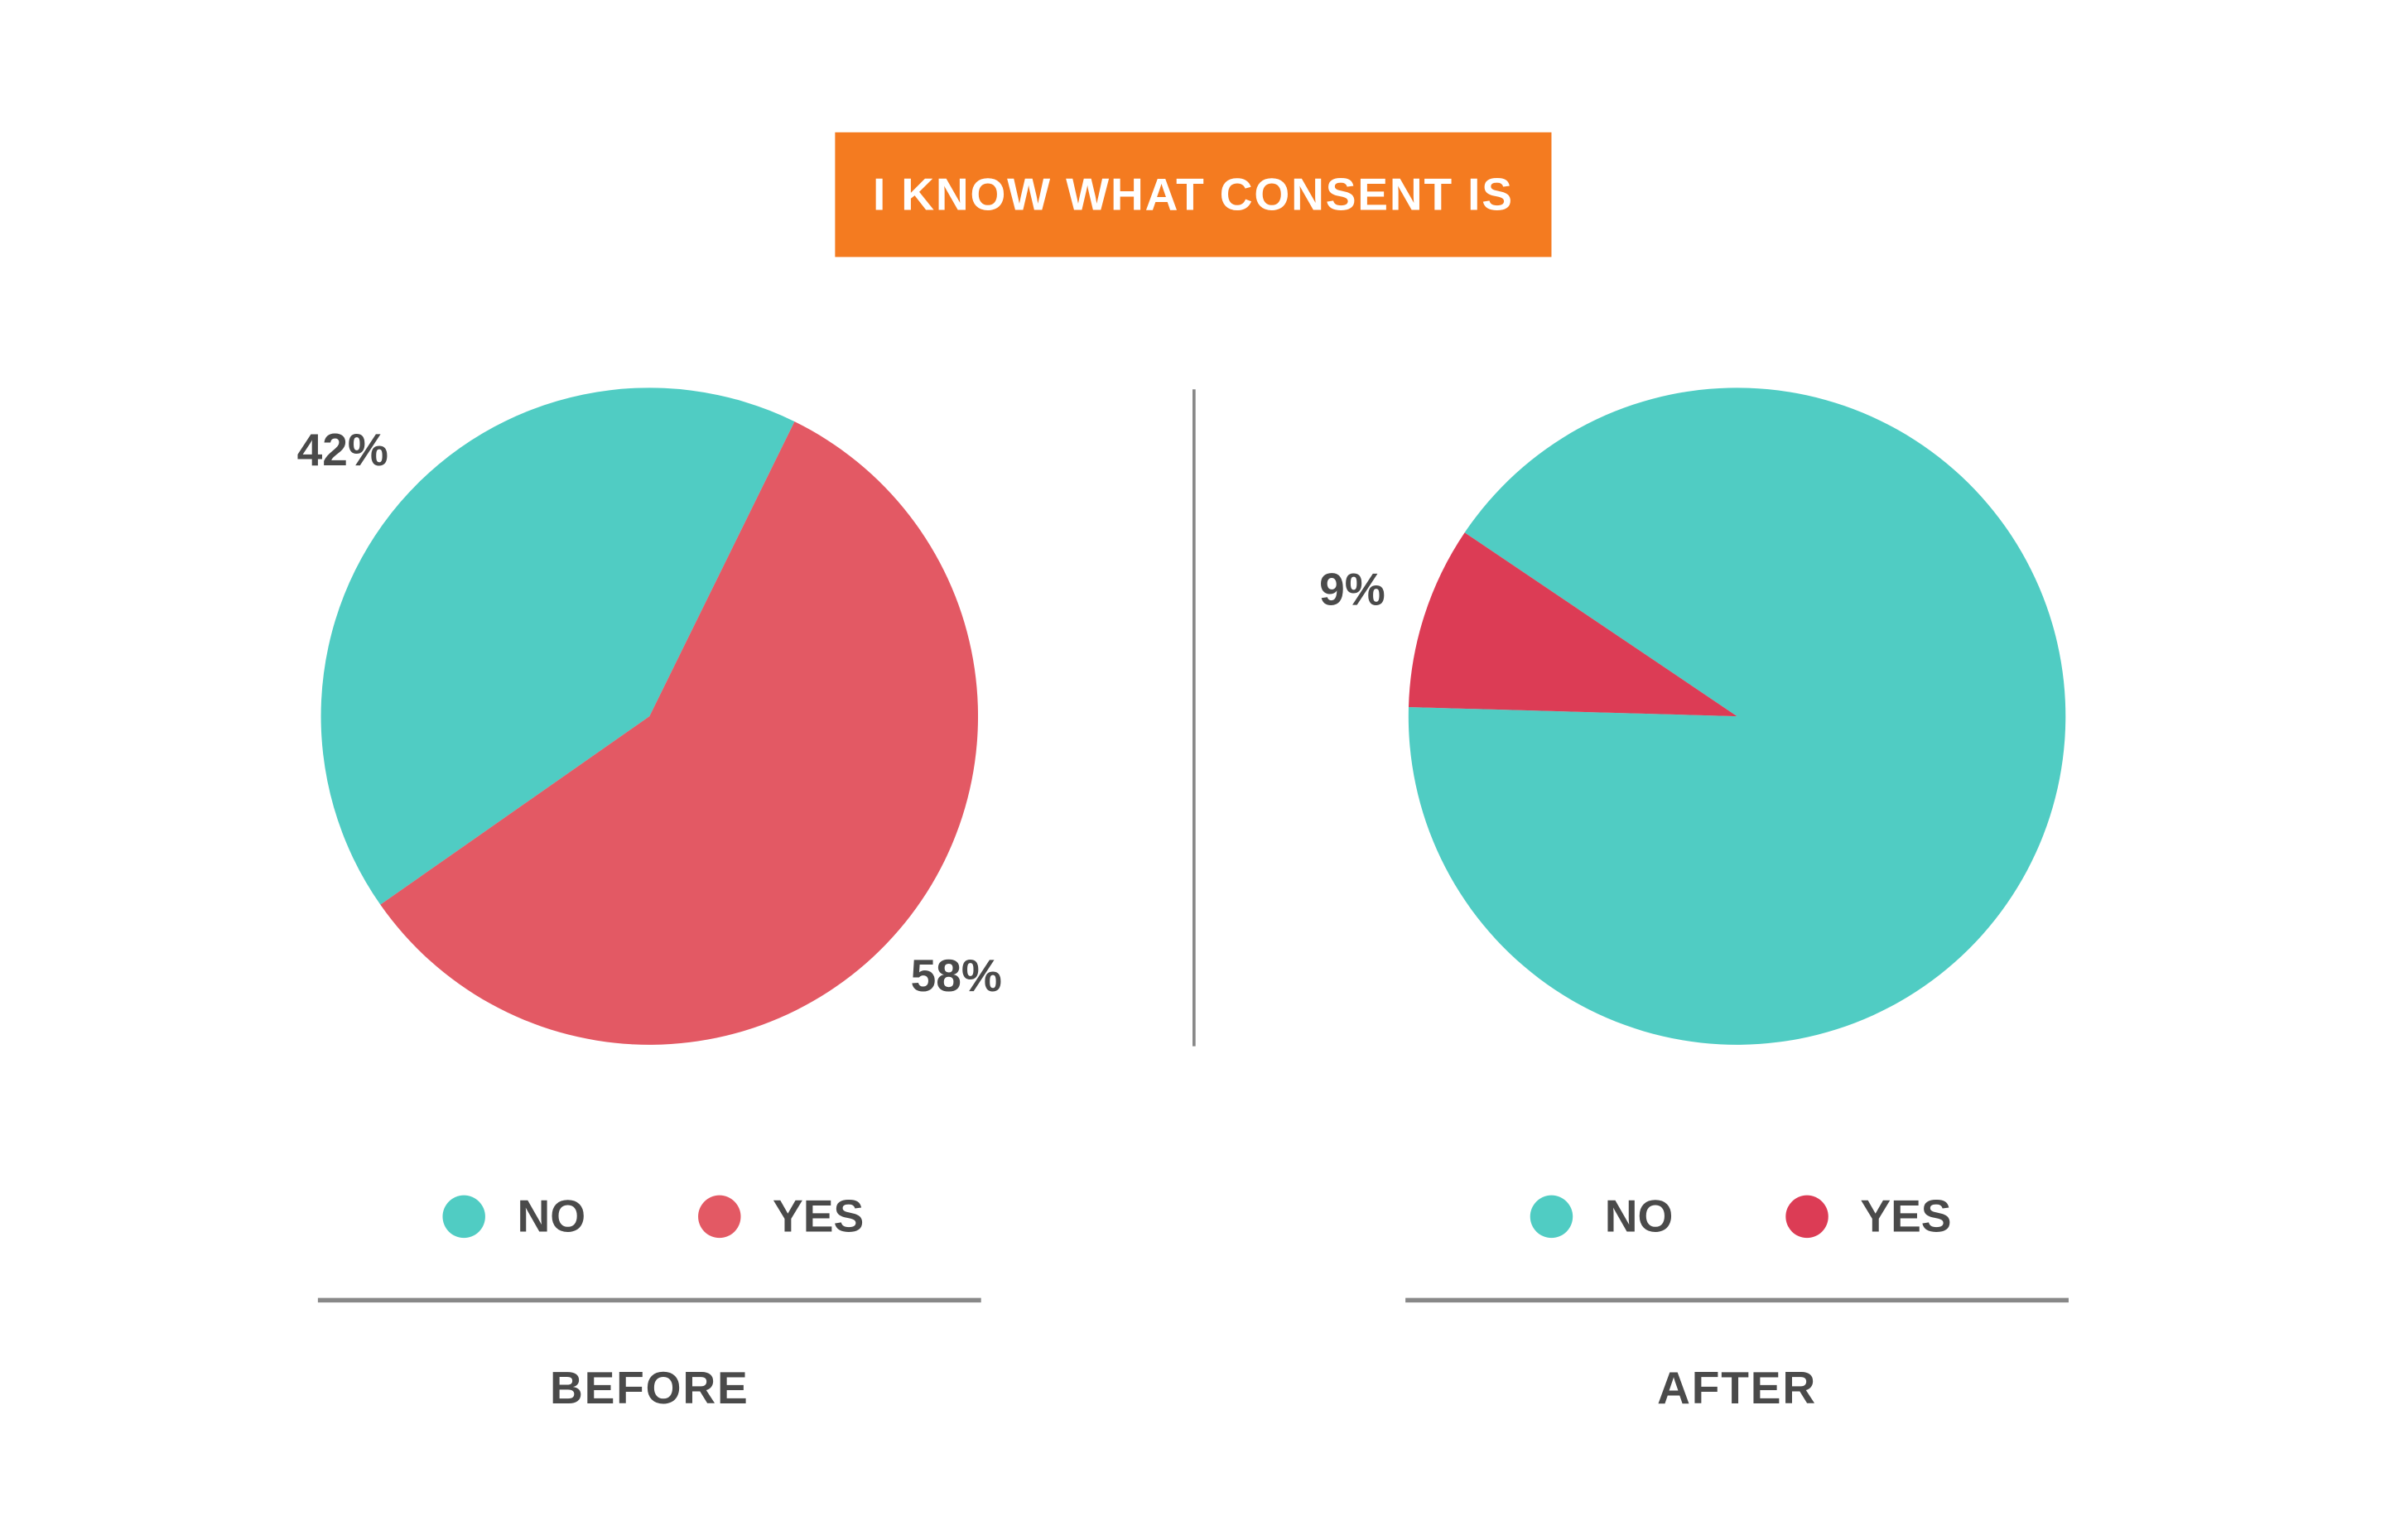 This screenshot has height=1540, width=2385. I want to click on chart-subtitle: BEFORE, so click(649, 1388).